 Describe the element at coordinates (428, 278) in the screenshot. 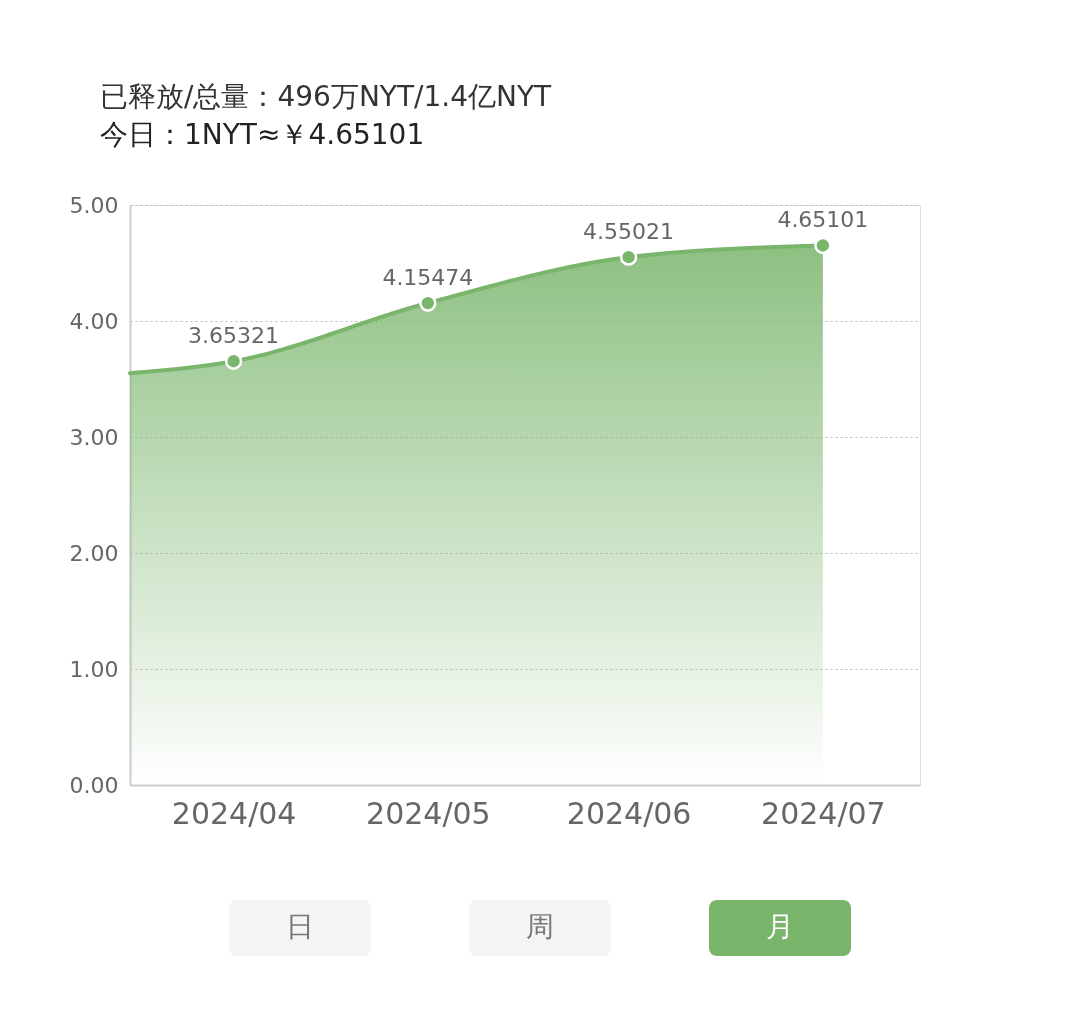

I see `data-label: 4.15474` at that location.